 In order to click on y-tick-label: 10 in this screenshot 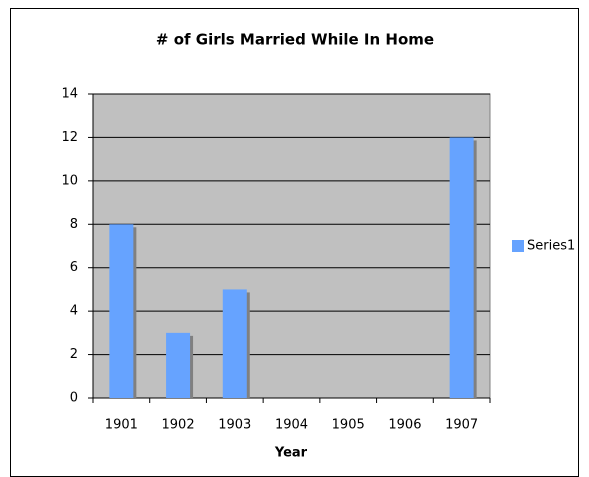, I will do `click(69, 180)`.